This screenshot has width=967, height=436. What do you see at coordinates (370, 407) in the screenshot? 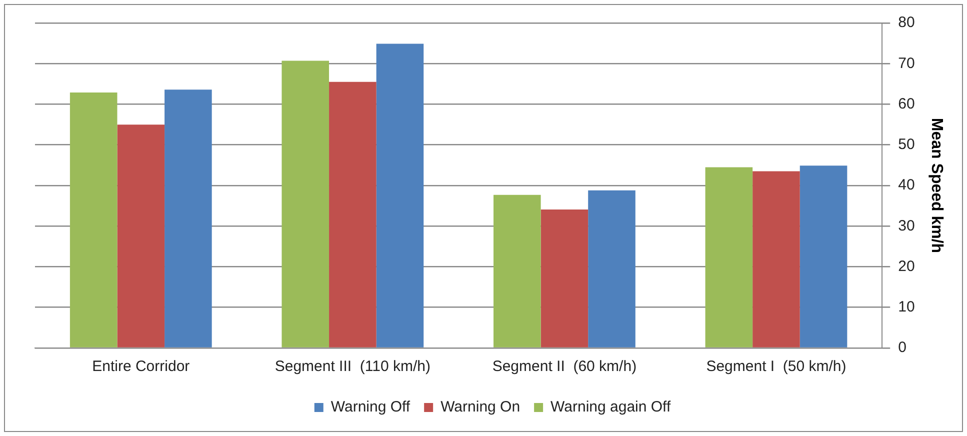
I see `legend-label: Warning Off` at bounding box center [370, 407].